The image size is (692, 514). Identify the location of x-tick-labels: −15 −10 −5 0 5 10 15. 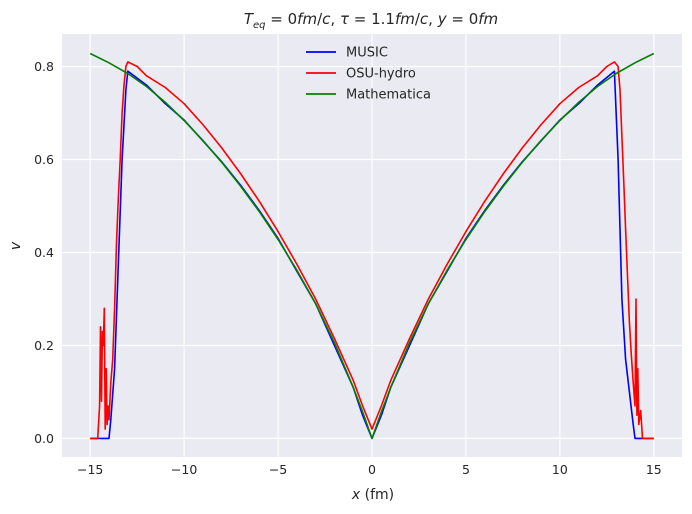
(369, 469).